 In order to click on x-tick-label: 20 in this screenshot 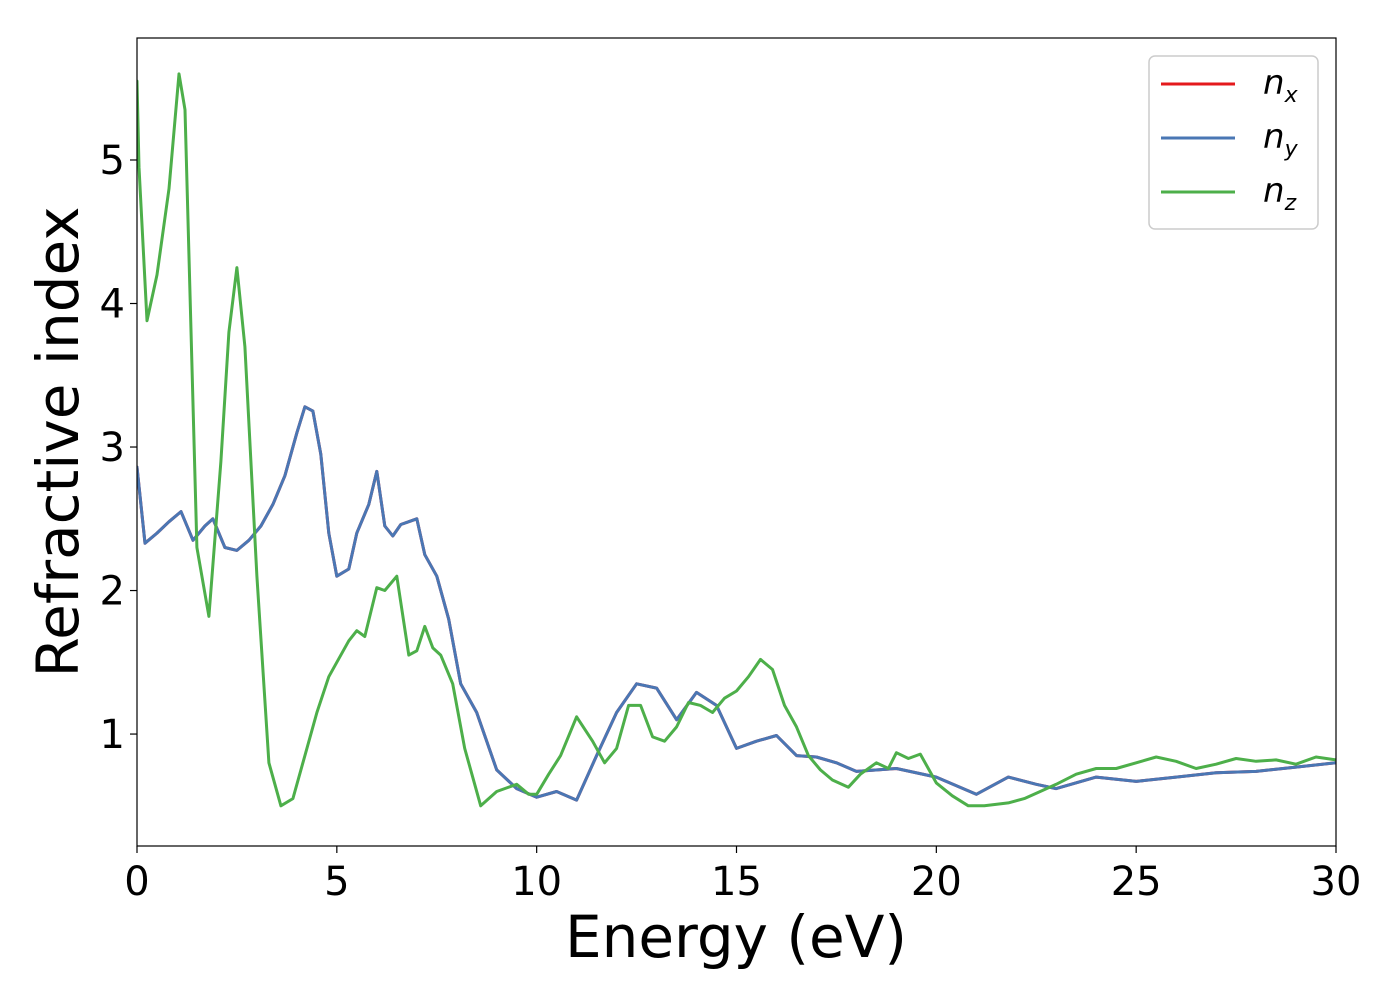, I will do `click(936, 882)`.